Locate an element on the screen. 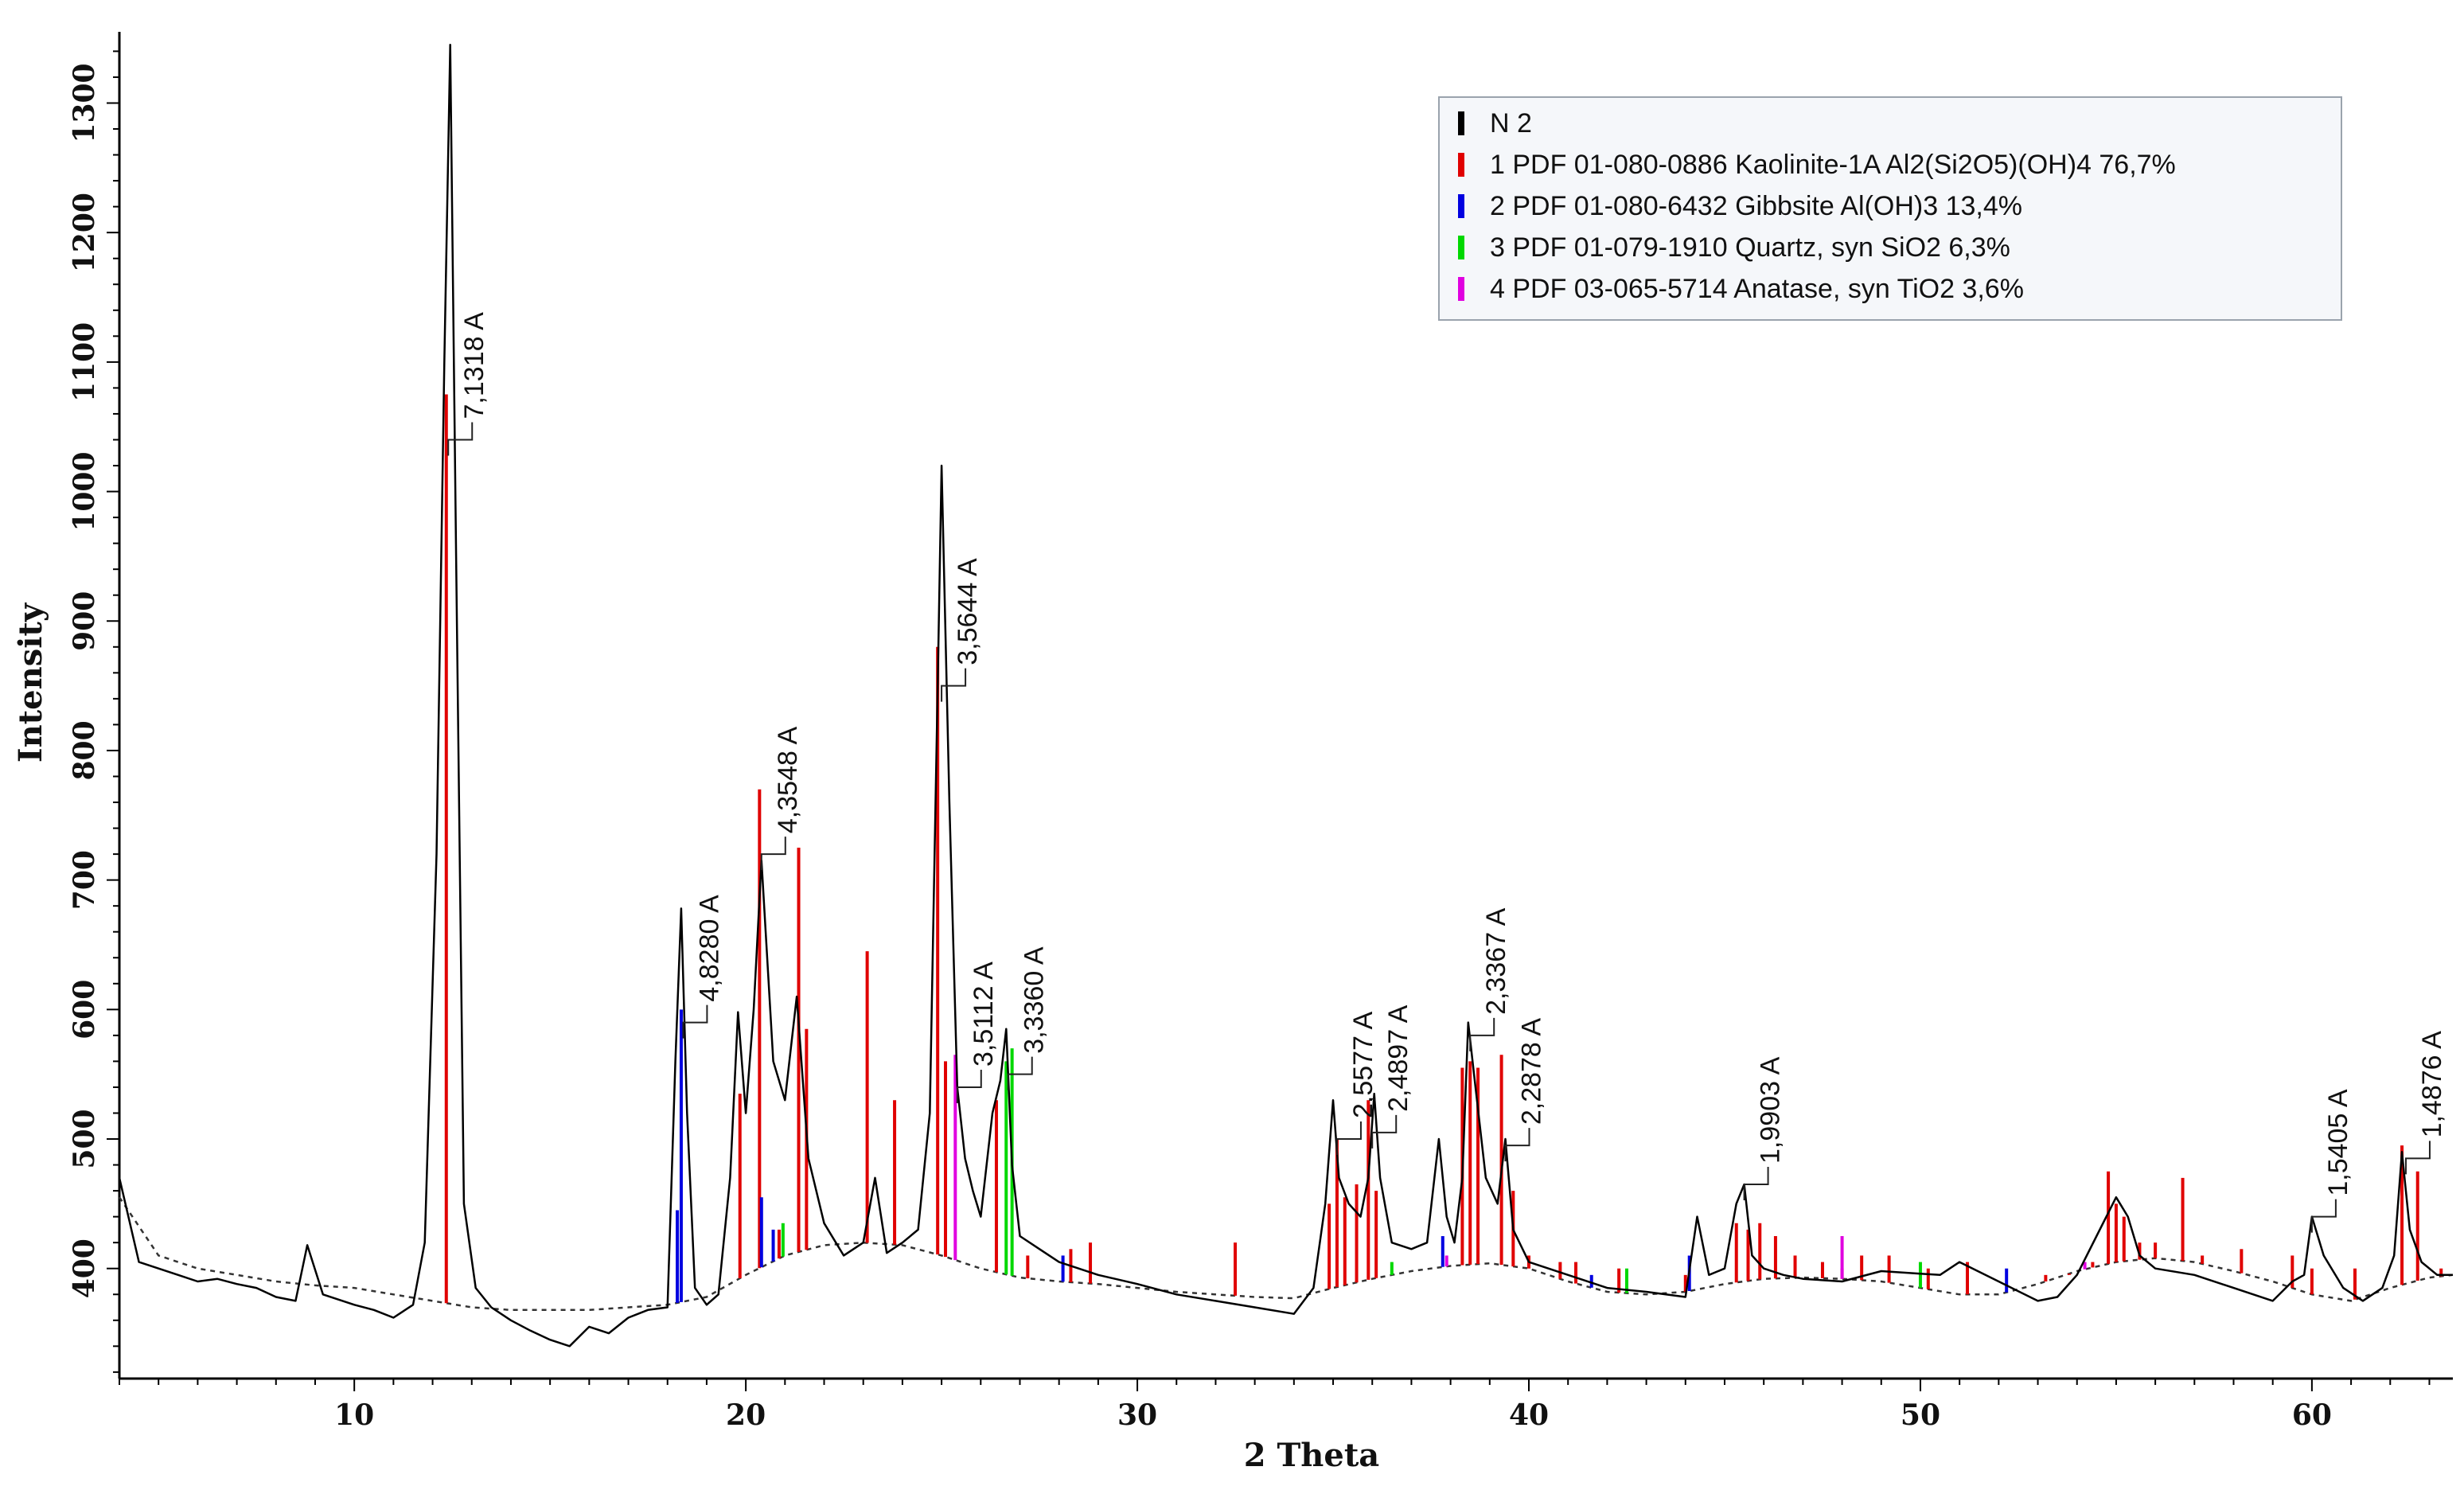  x-tick-label: 20 is located at coordinates (746, 1415).